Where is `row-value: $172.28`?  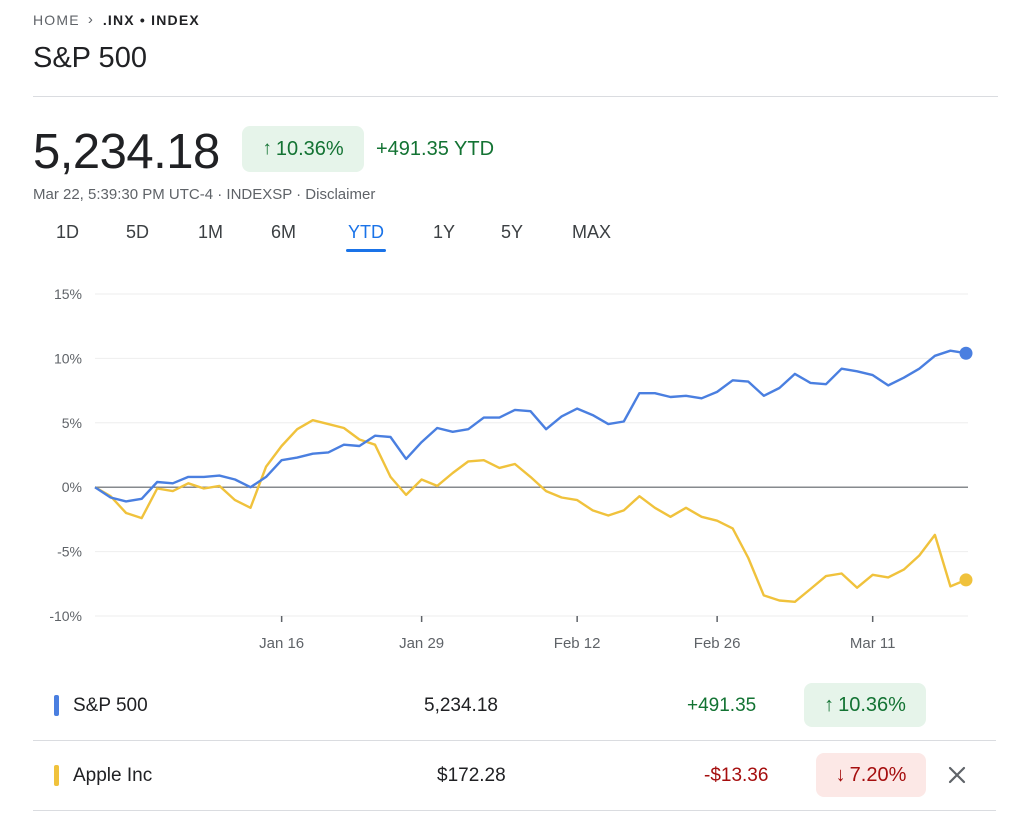 row-value: $172.28 is located at coordinates (471, 775).